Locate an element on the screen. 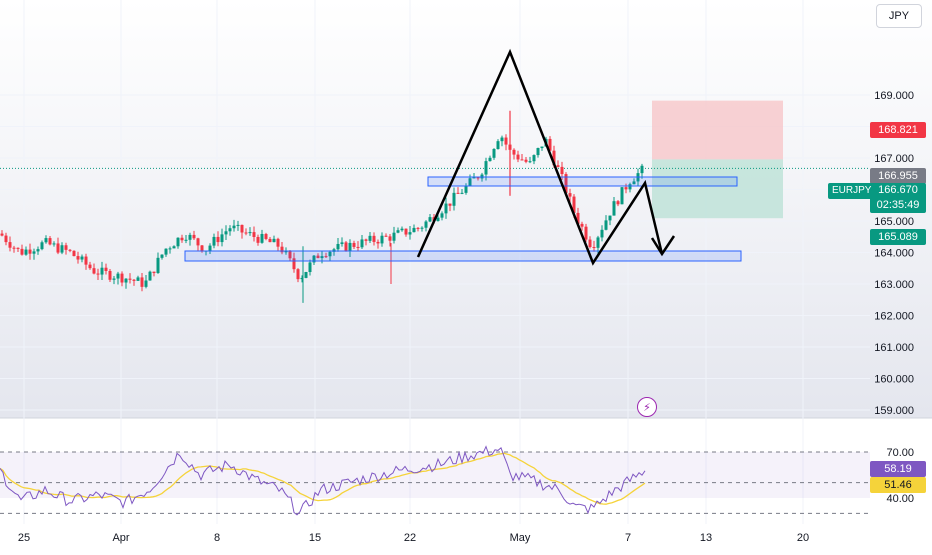 This screenshot has width=932, height=555. time-axis: 25 Apr 8 15 22 May 7 13 20 is located at coordinates (413, 538).